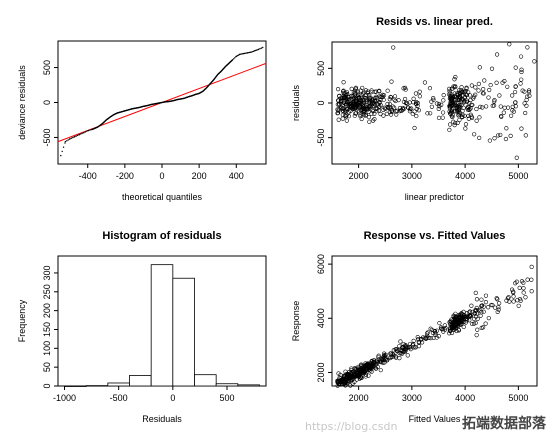 This screenshot has width=556, height=445. I want to click on y-tick-label: 250, so click(47, 291).